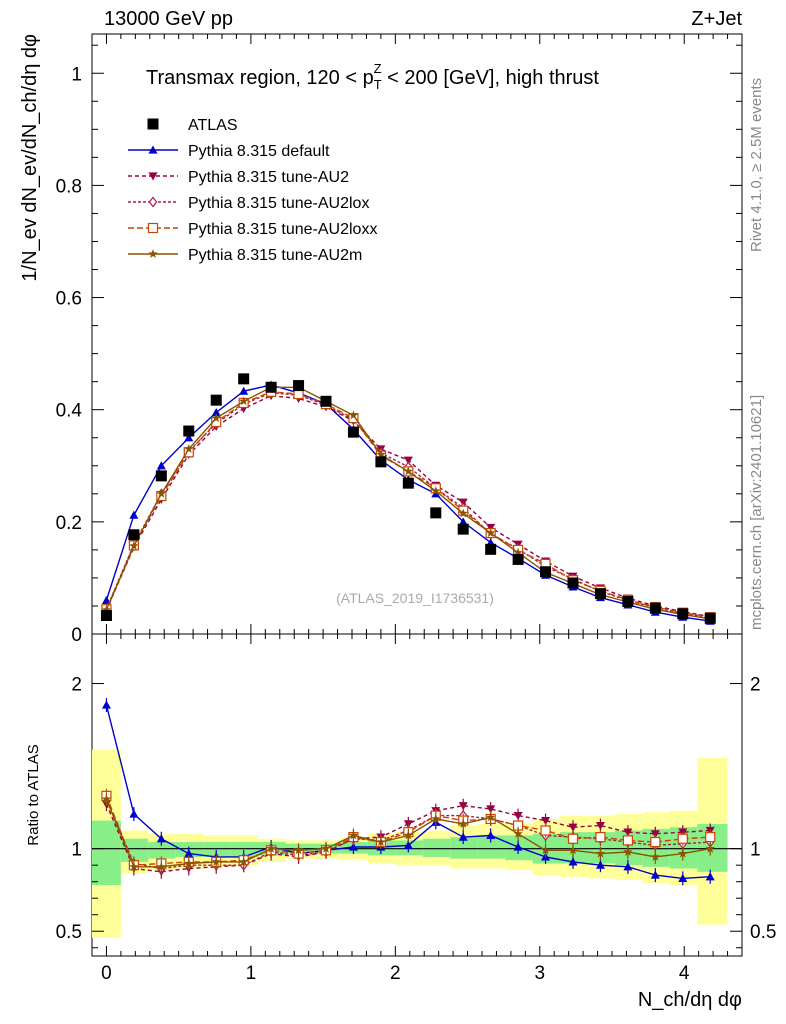 Image resolution: width=786 pixels, height=1024 pixels. Describe the element at coordinates (684, 973) in the screenshot. I see `x-tick-label: 4` at that location.